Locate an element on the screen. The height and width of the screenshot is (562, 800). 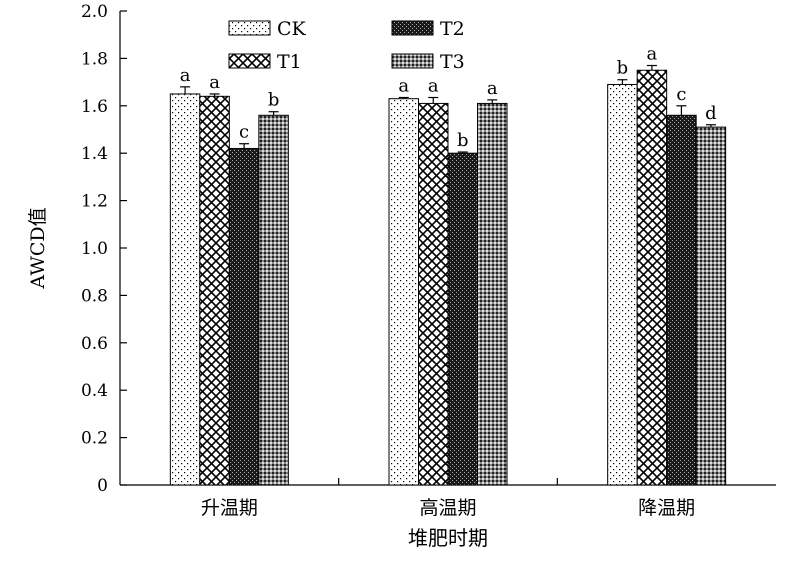
y-tick-label: 1.8 is located at coordinates (94, 59).